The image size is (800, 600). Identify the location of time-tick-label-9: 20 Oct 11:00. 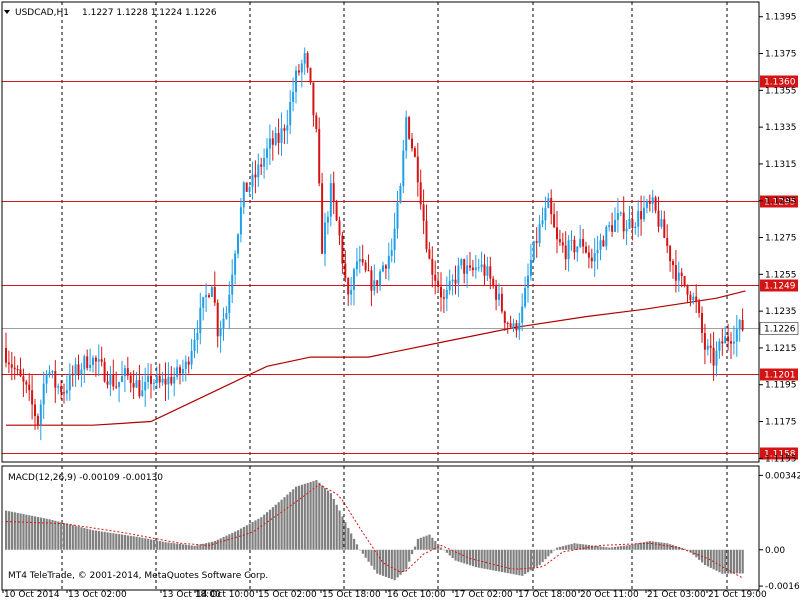
(609, 595).